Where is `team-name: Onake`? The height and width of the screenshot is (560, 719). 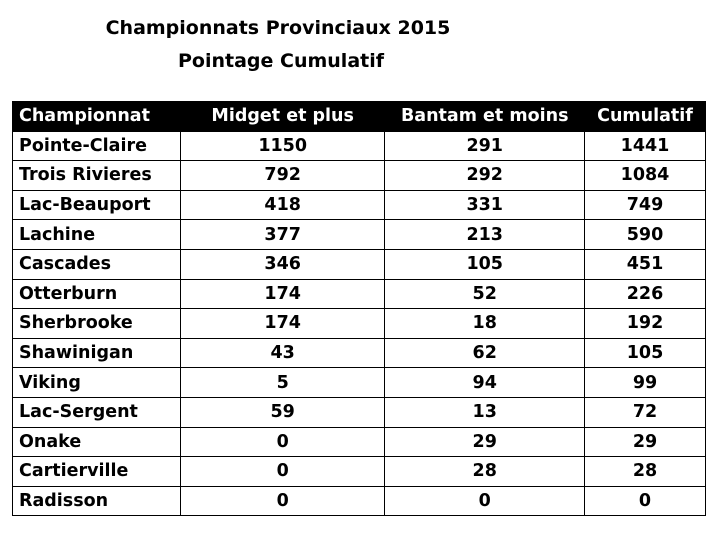
team-name: Onake is located at coordinates (96, 442).